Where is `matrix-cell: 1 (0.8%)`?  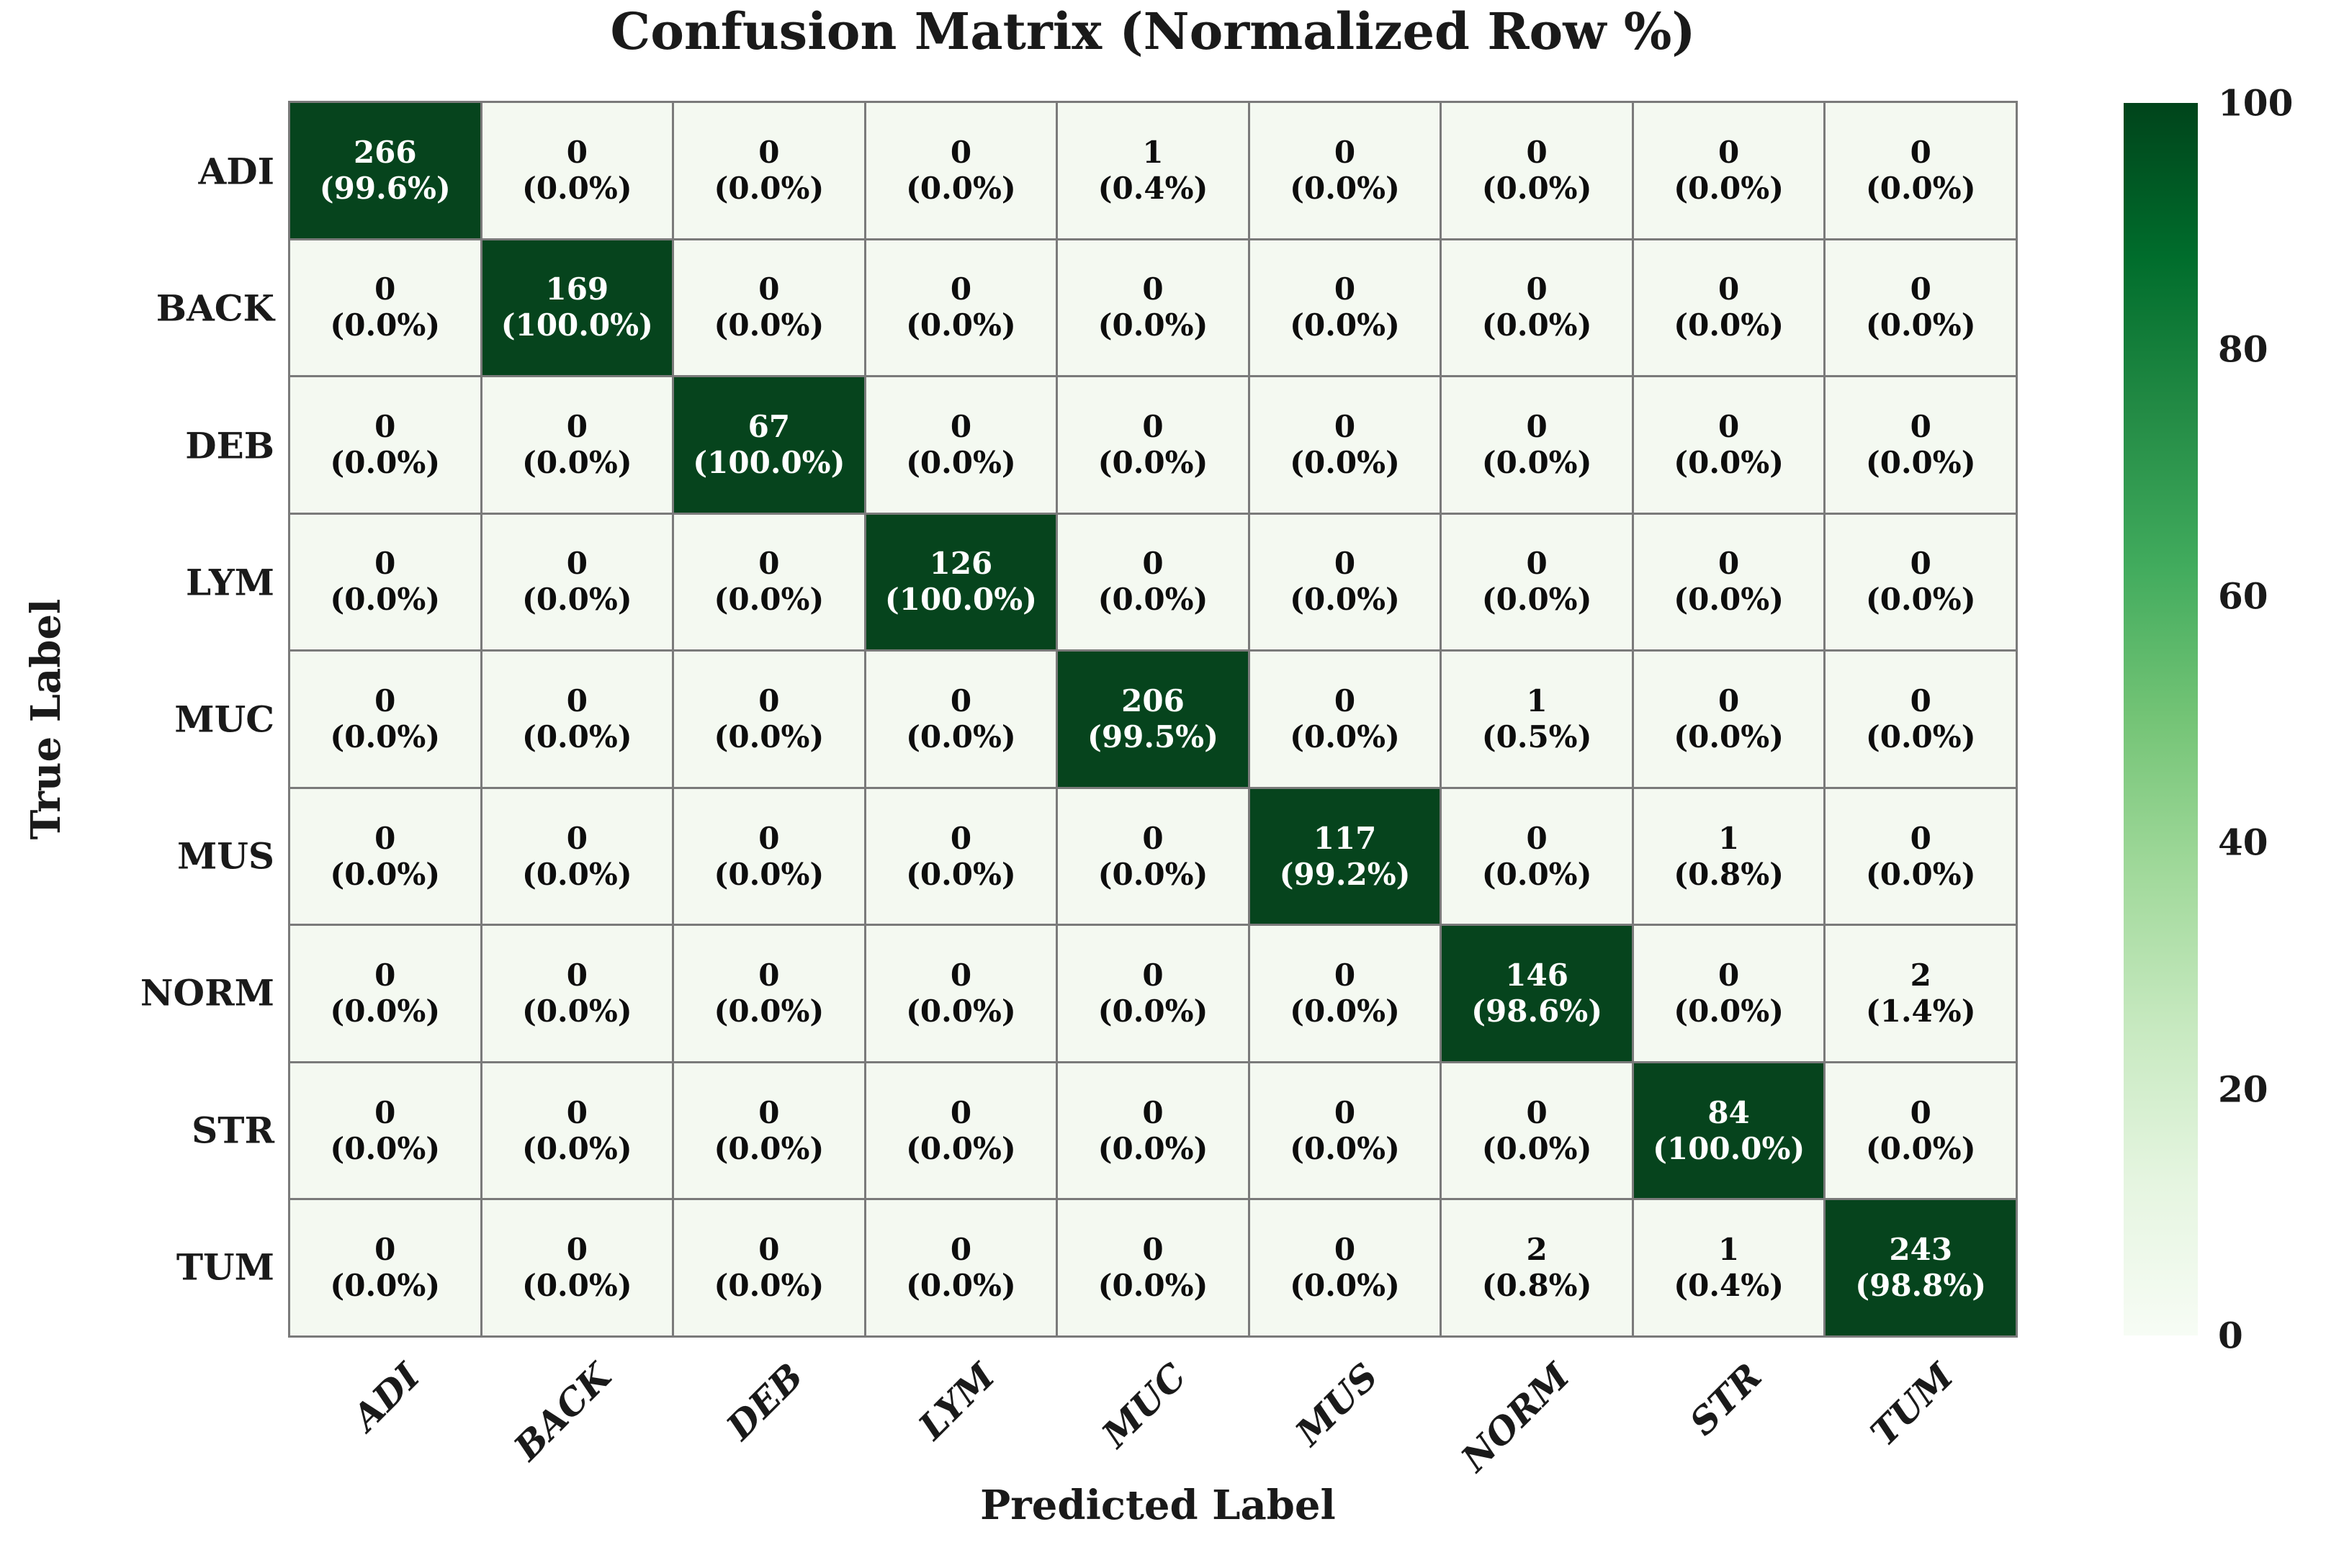 matrix-cell: 1 (0.8%) is located at coordinates (1728, 856).